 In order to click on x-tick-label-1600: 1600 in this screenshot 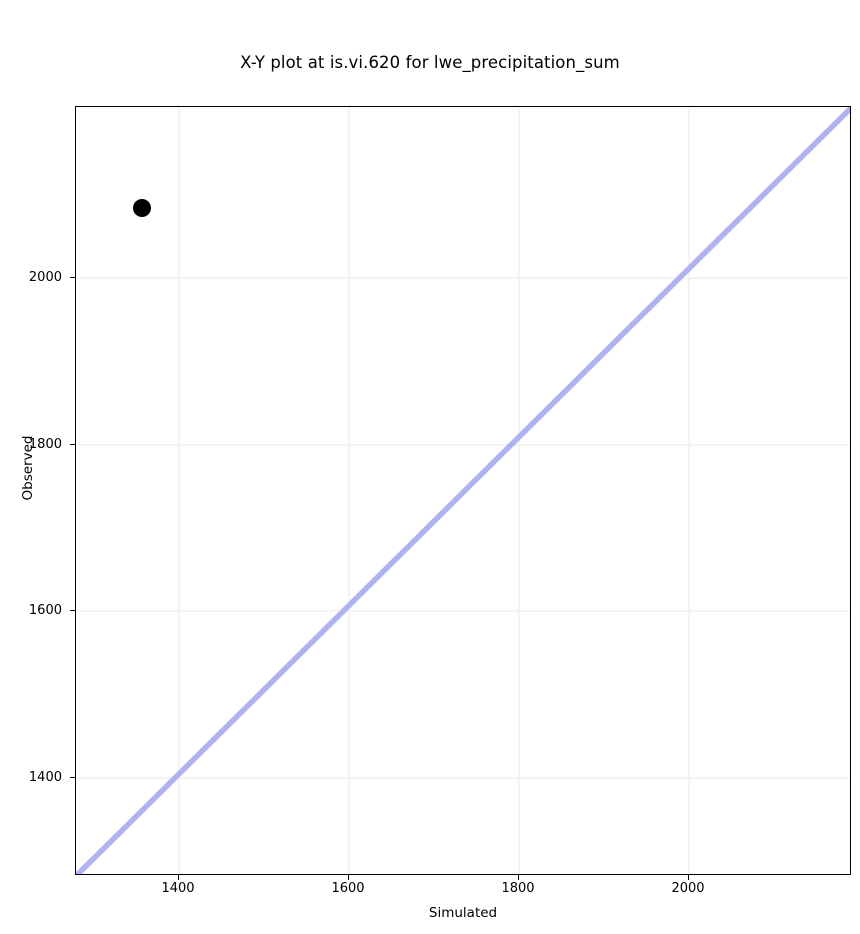, I will do `click(348, 888)`.